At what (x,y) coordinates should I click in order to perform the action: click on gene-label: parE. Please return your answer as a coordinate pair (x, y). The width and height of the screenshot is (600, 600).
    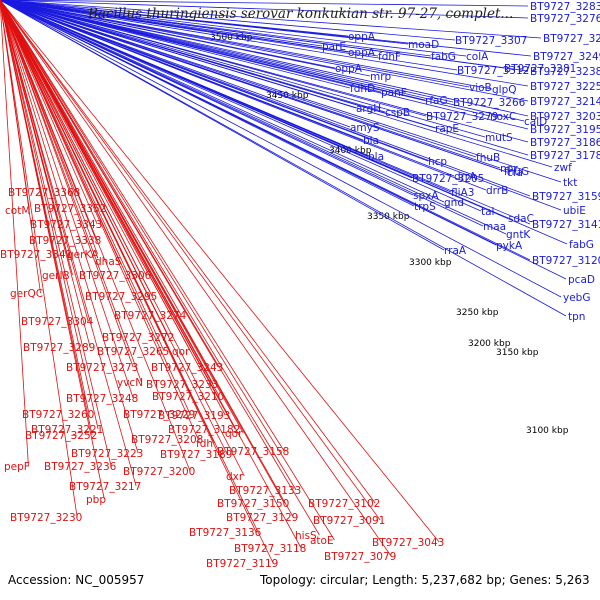
    Looking at the image, I should click on (334, 47).